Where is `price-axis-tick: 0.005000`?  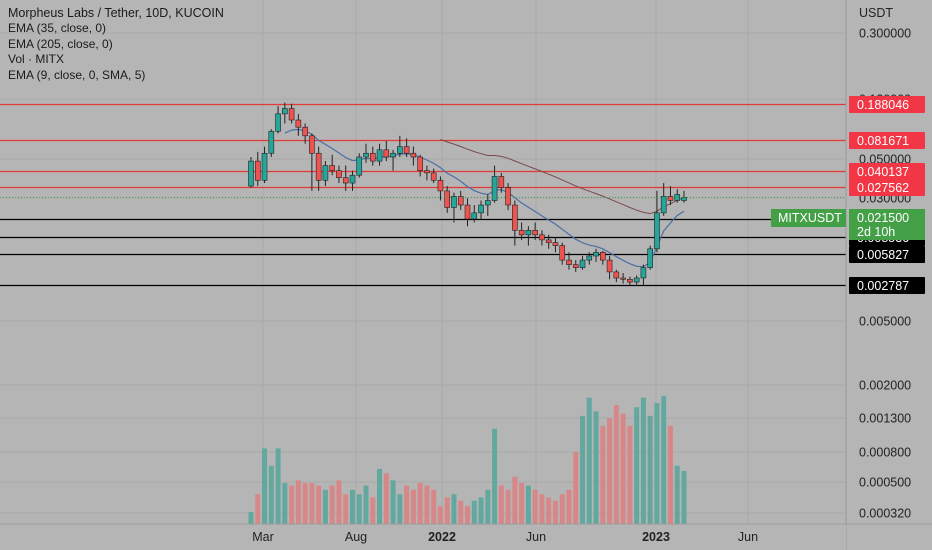
price-axis-tick: 0.005000 is located at coordinates (885, 322).